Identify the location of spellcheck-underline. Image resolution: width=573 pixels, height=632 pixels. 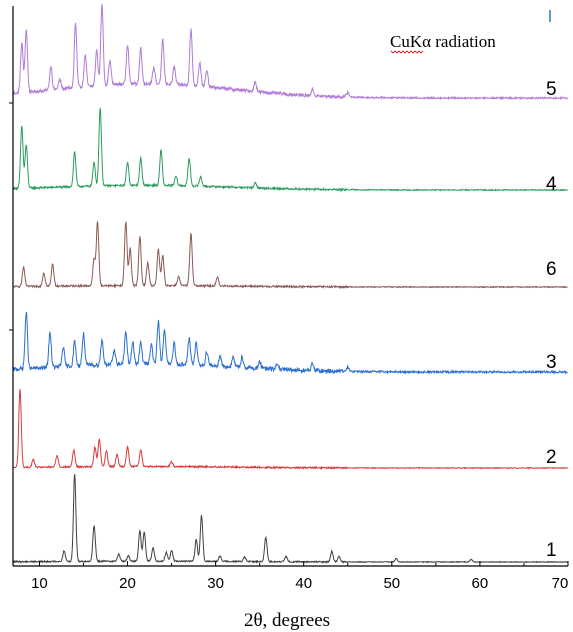
(407, 52).